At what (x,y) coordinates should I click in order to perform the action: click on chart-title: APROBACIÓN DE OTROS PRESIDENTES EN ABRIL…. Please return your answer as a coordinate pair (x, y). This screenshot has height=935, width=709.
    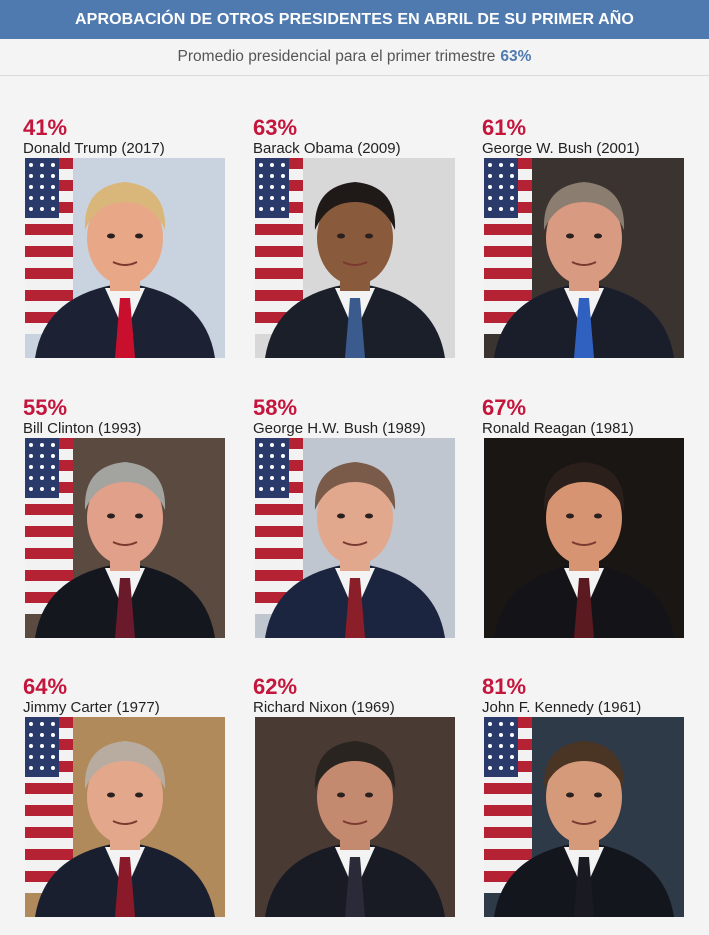
    Looking at the image, I should click on (354, 19).